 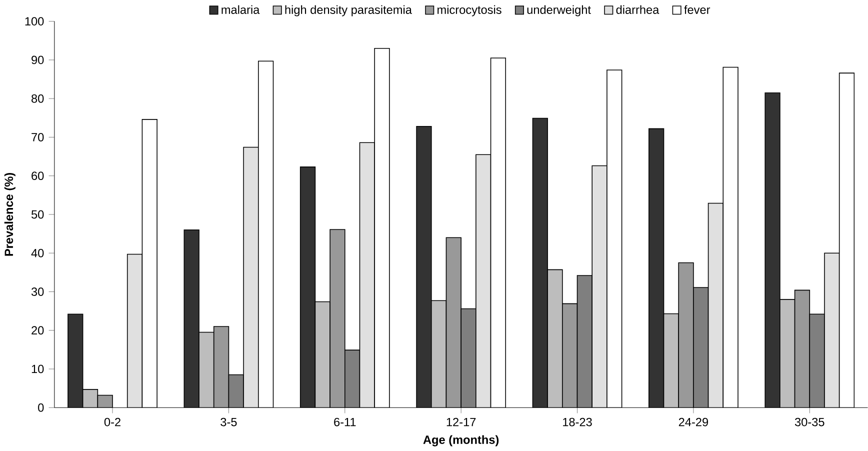 What do you see at coordinates (10, 214) in the screenshot?
I see `y-axis-title: Prevalence (%)` at bounding box center [10, 214].